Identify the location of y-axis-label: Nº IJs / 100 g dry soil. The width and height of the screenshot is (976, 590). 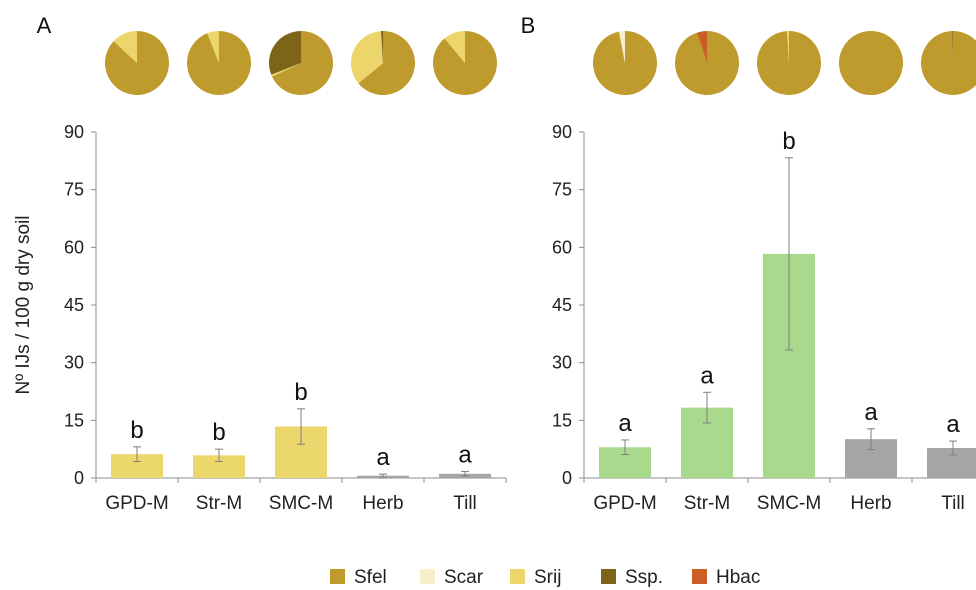
(23, 304).